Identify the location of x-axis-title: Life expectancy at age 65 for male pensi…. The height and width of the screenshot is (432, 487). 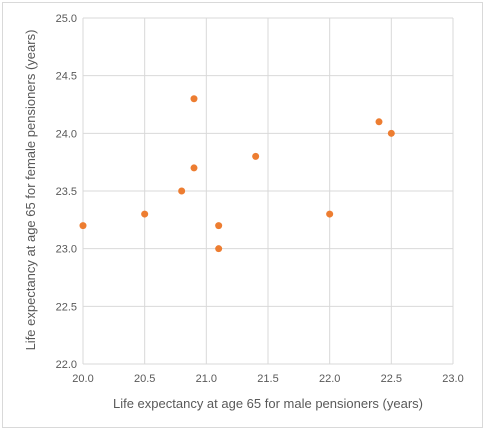
(268, 403).